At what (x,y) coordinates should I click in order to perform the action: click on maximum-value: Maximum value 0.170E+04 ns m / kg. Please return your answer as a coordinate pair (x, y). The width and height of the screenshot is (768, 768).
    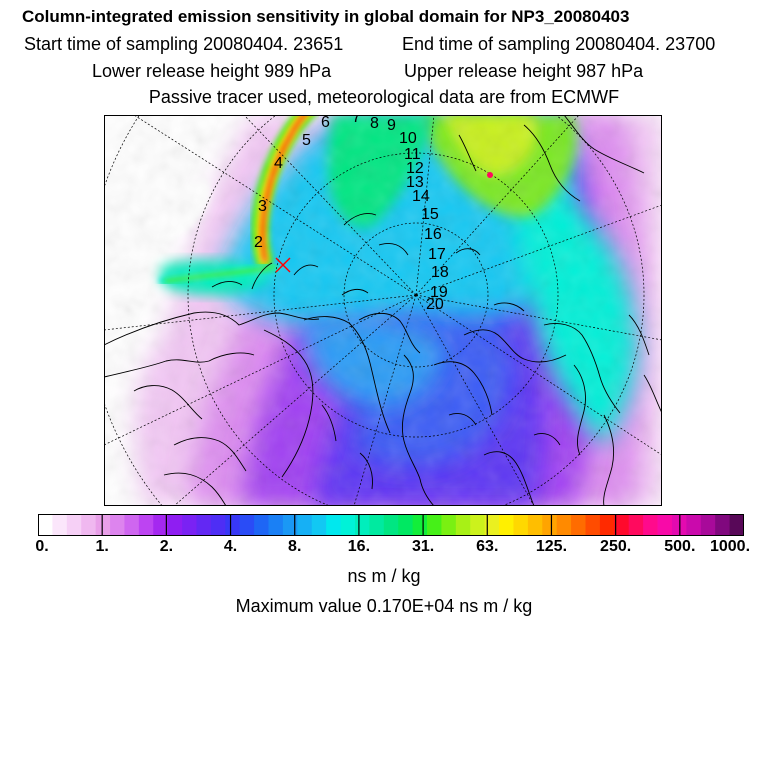
    Looking at the image, I should click on (384, 606).